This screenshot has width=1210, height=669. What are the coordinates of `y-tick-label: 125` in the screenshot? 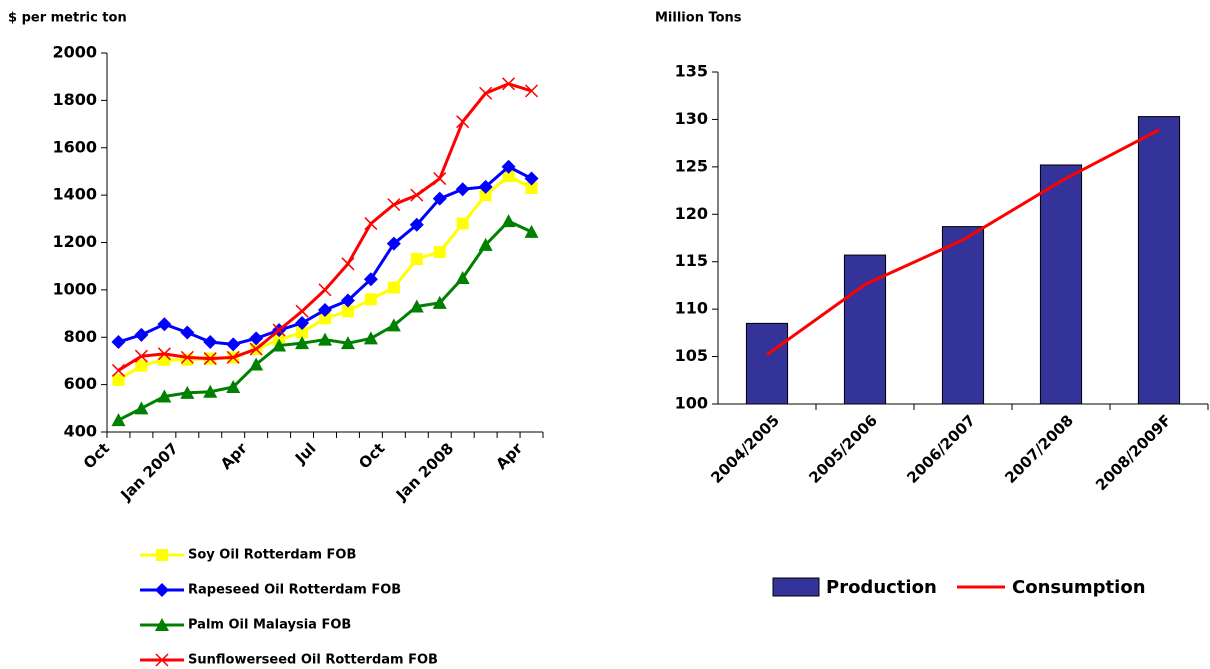 It's located at (691, 165).